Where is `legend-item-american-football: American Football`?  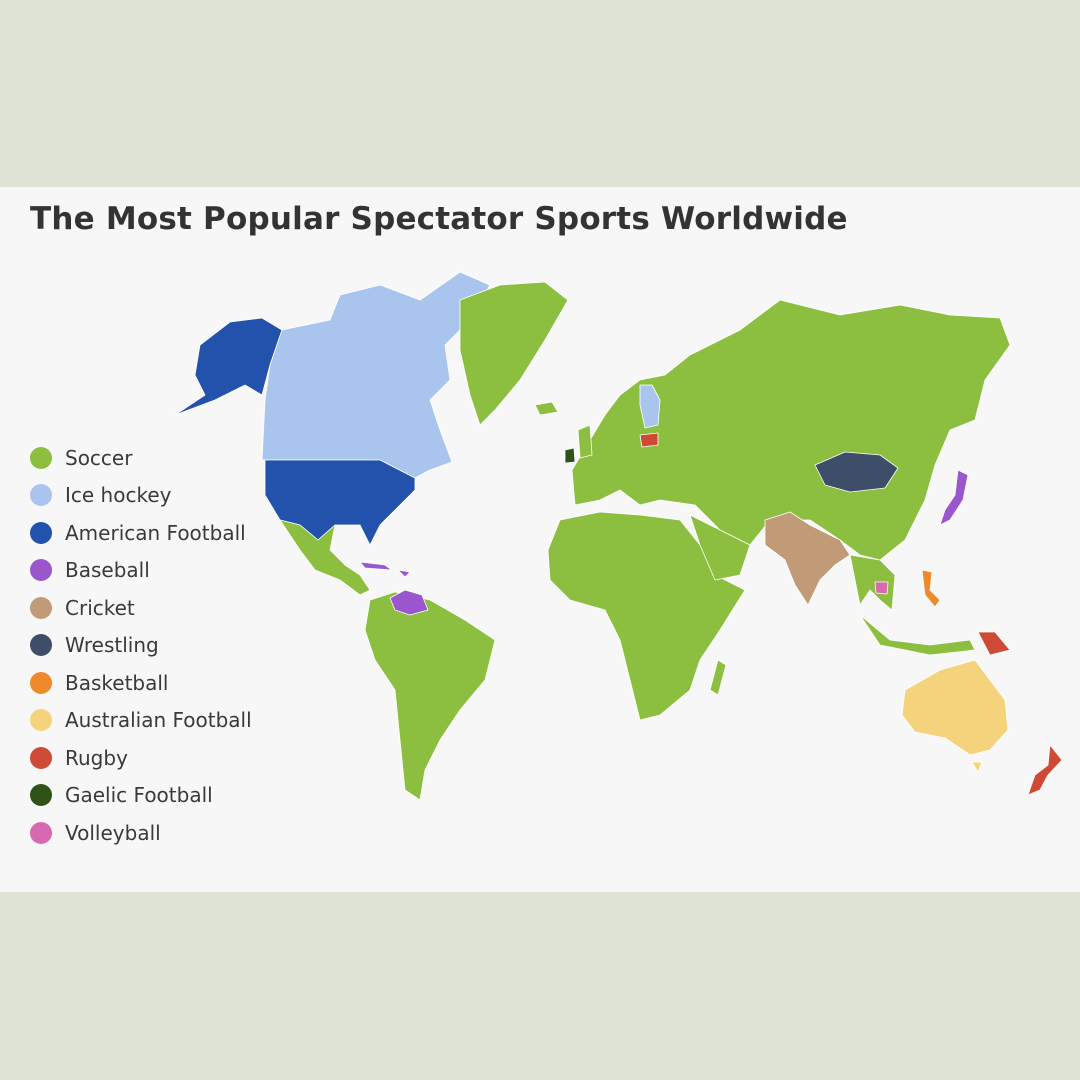
legend-item-american-football: American Football is located at coordinates (141, 533).